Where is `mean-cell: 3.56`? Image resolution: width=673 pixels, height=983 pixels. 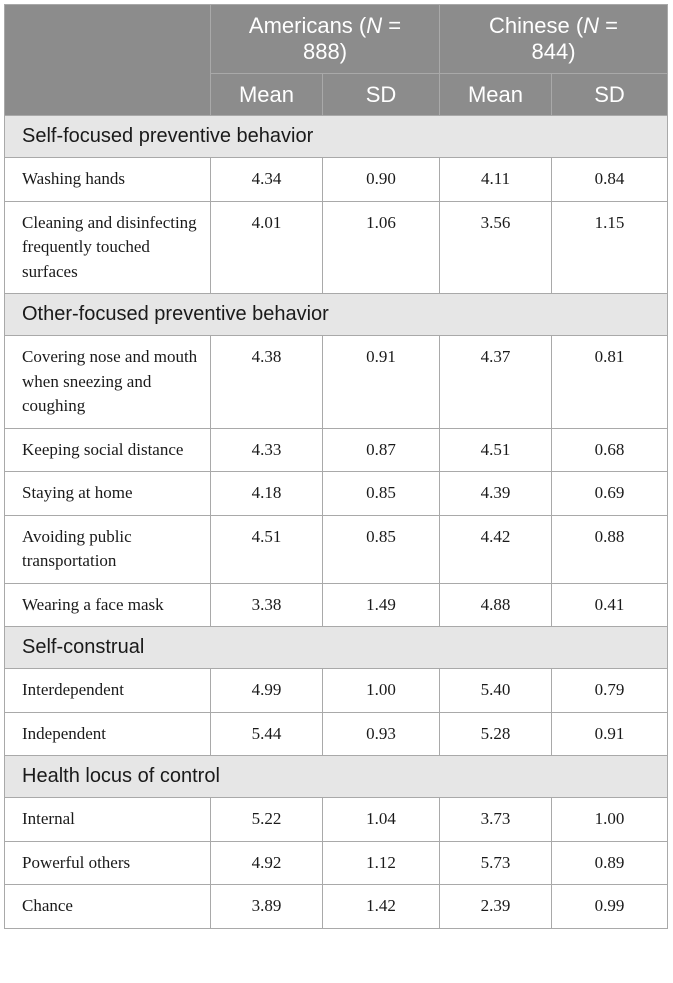
mean-cell: 3.56 is located at coordinates (496, 247).